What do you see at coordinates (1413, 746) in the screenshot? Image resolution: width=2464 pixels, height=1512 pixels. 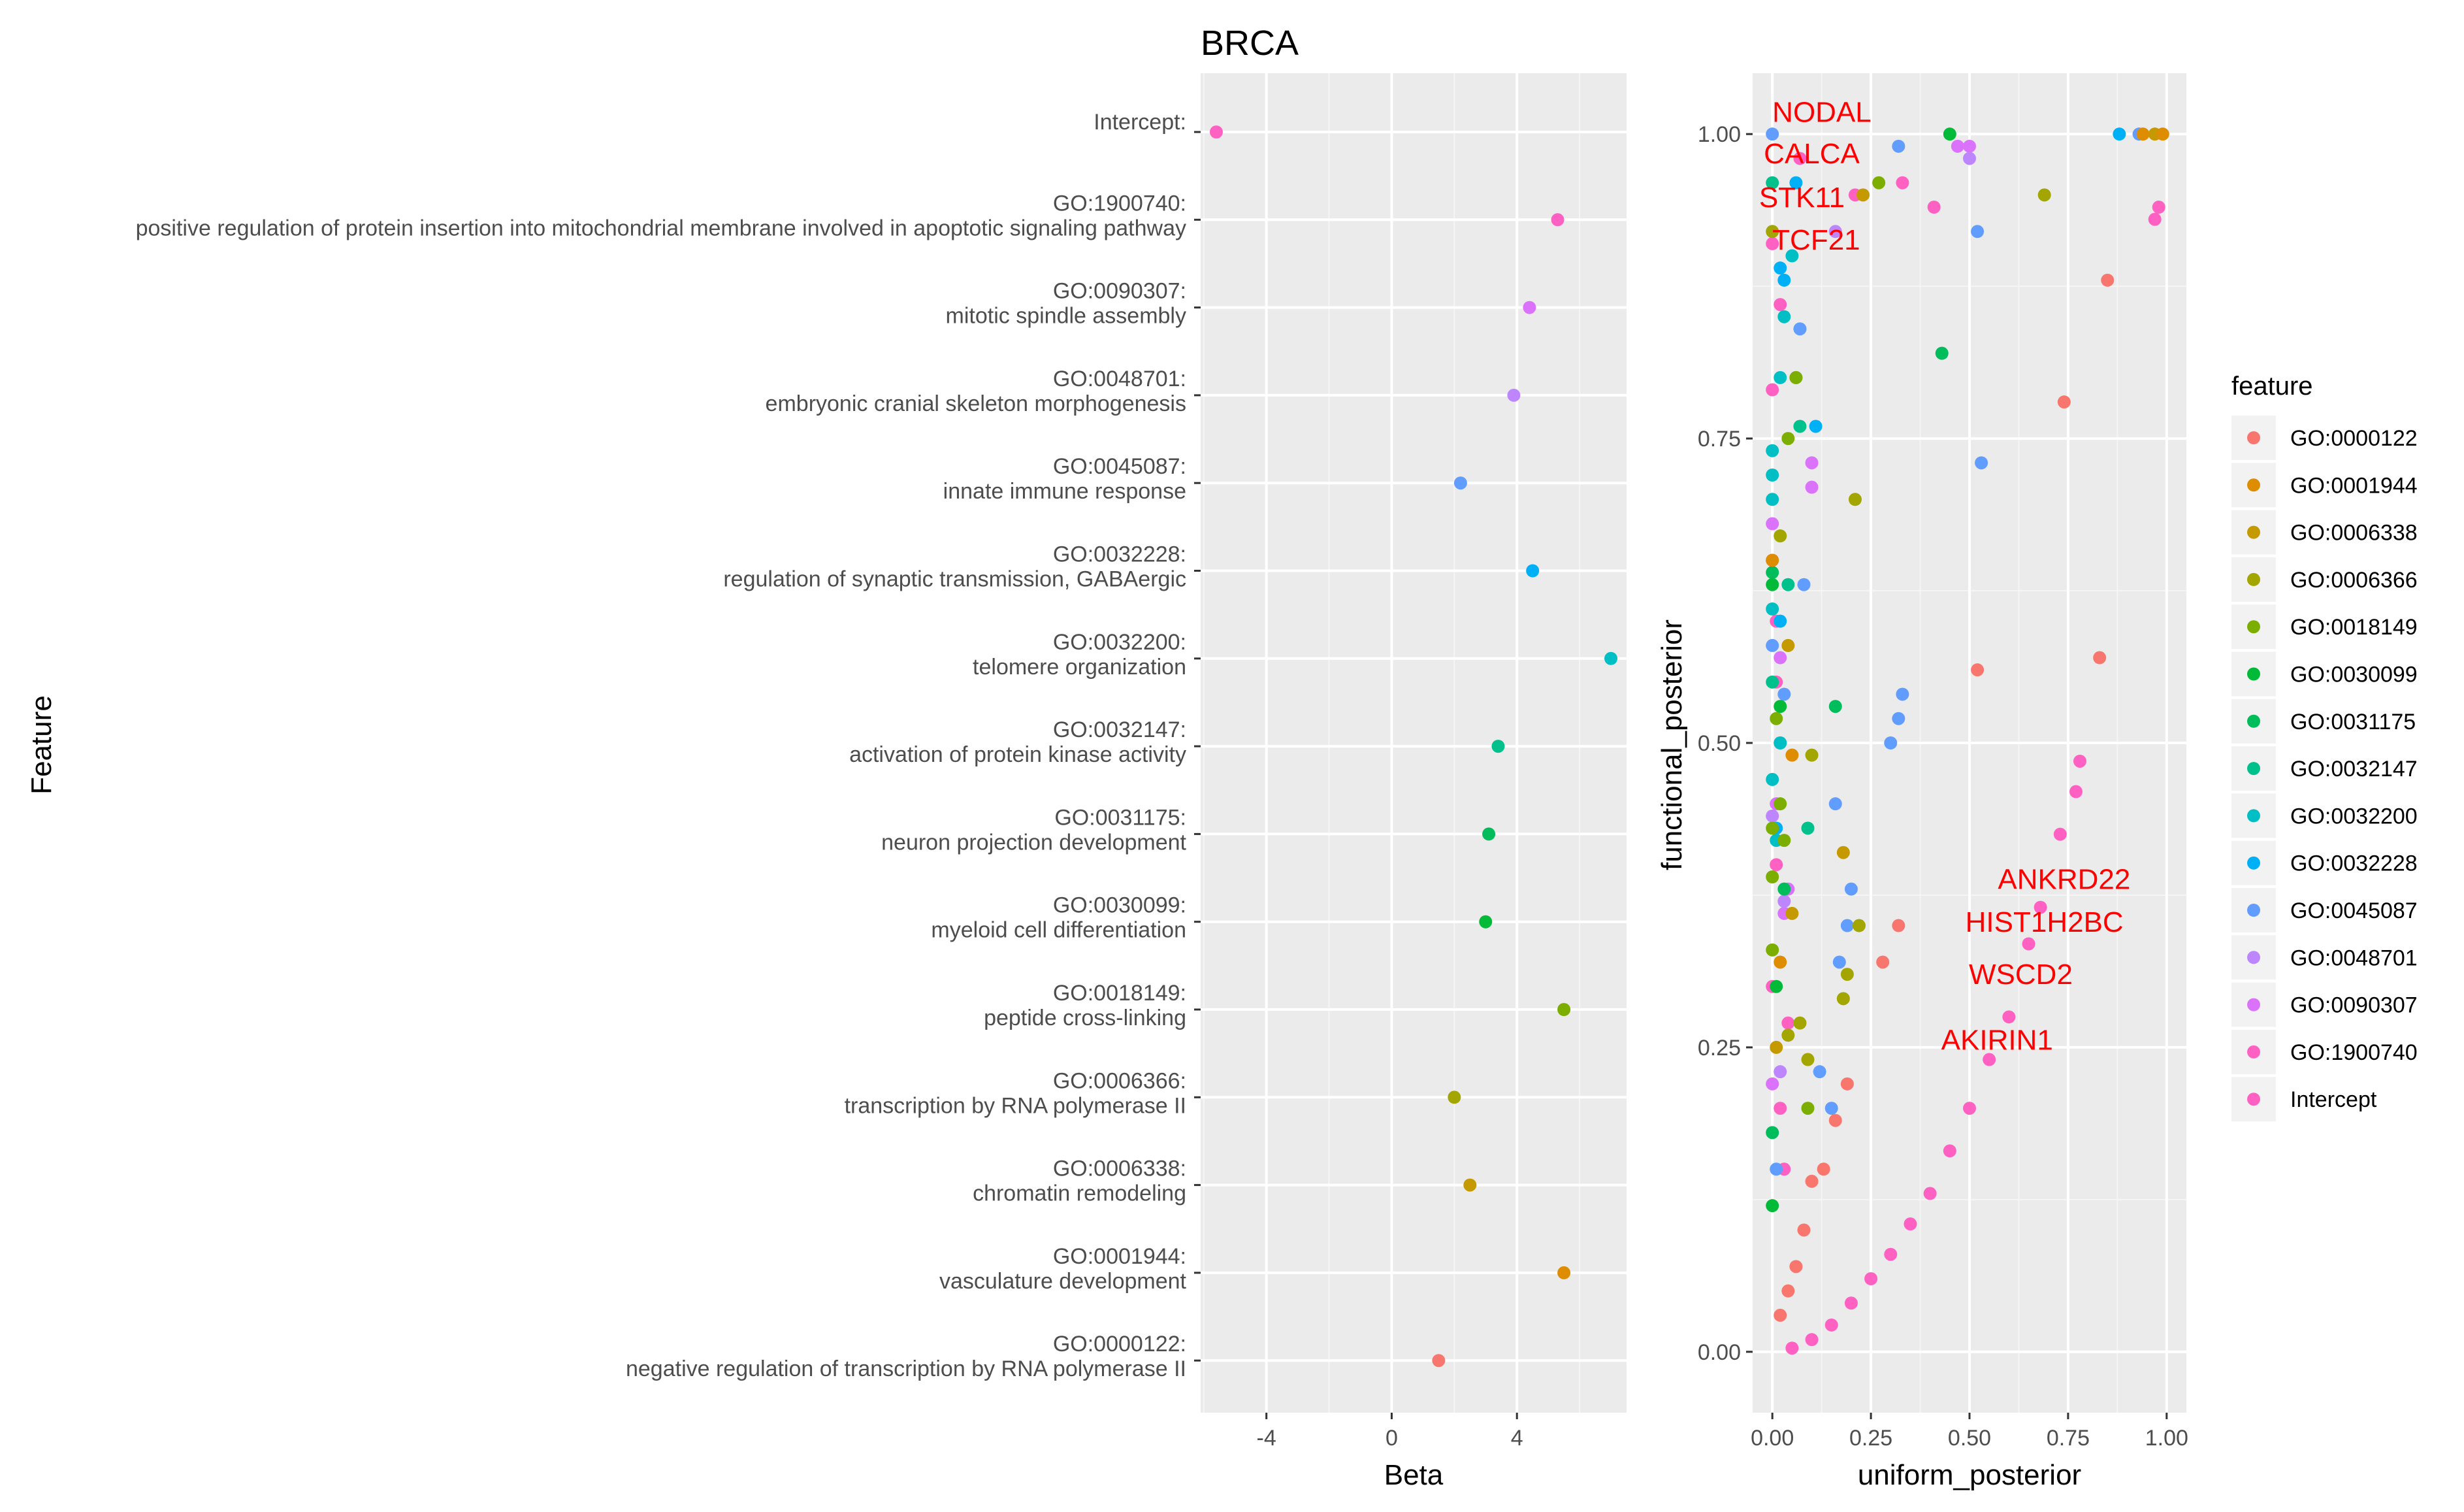 I see `beta-points` at bounding box center [1413, 746].